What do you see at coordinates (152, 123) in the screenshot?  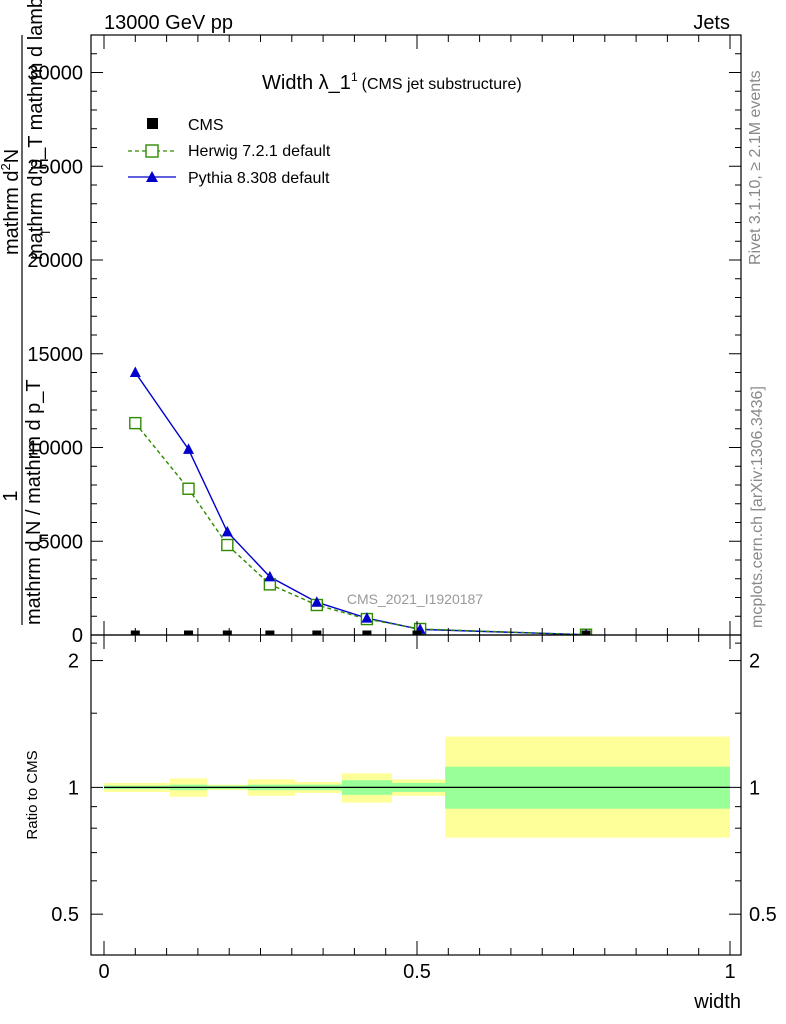 I see `legend-cms-marker` at bounding box center [152, 123].